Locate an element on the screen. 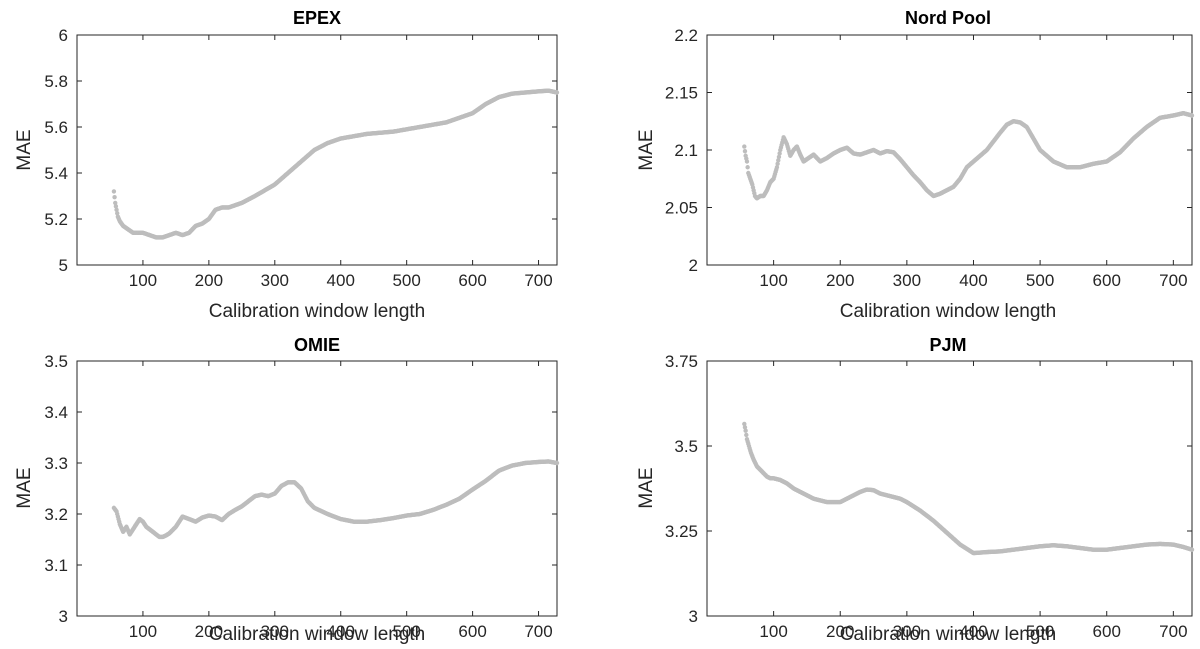 The image size is (1200, 649). y-tick-label: 2.1 is located at coordinates (686, 150).